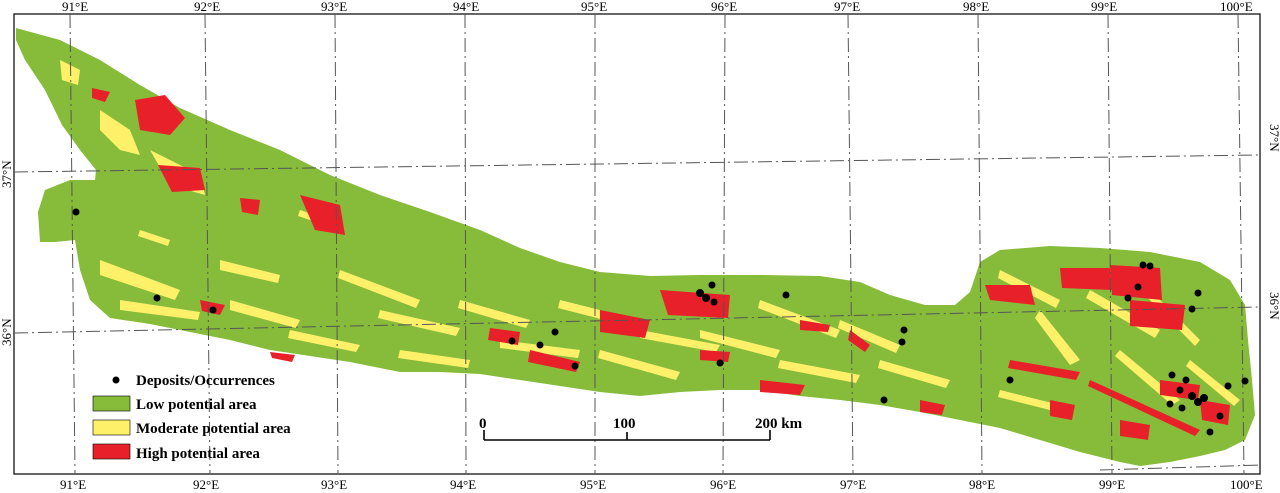  What do you see at coordinates (847, 7) in the screenshot?
I see `lon-label-top: 97°E` at bounding box center [847, 7].